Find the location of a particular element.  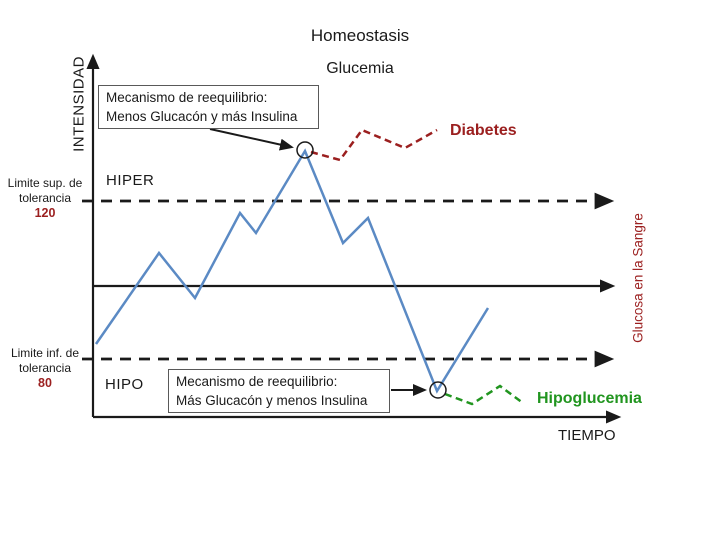

lower-callout-line1: Mecanismo de reequilibrio: is located at coordinates (257, 381).